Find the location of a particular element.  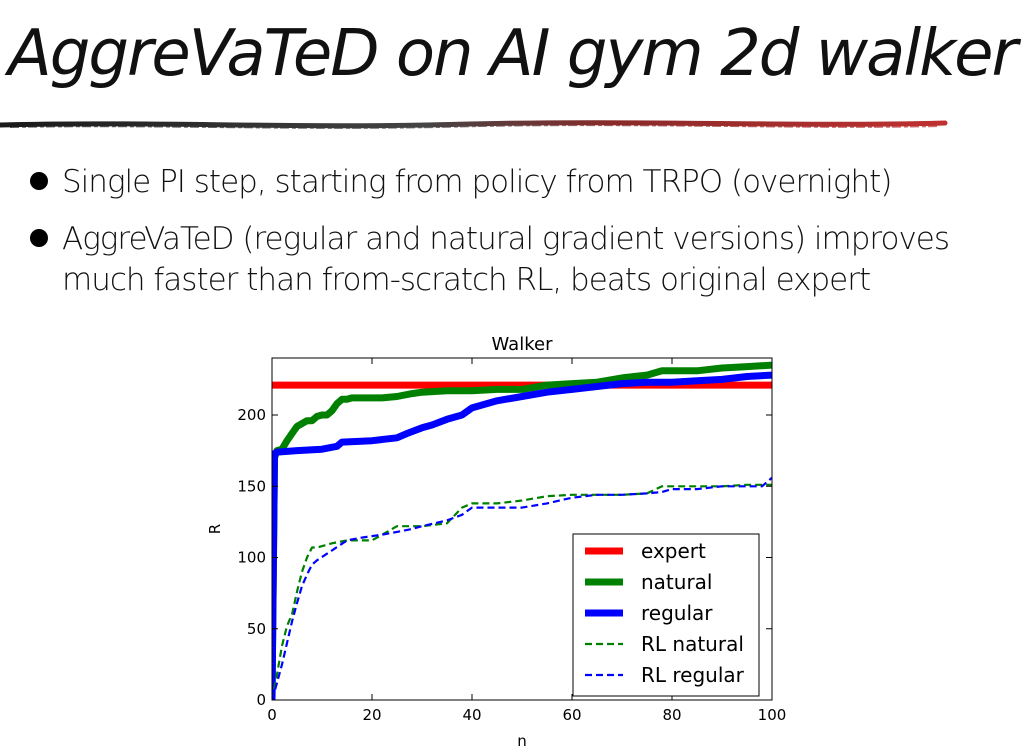

y-tick-label: 200 is located at coordinates (251, 415).